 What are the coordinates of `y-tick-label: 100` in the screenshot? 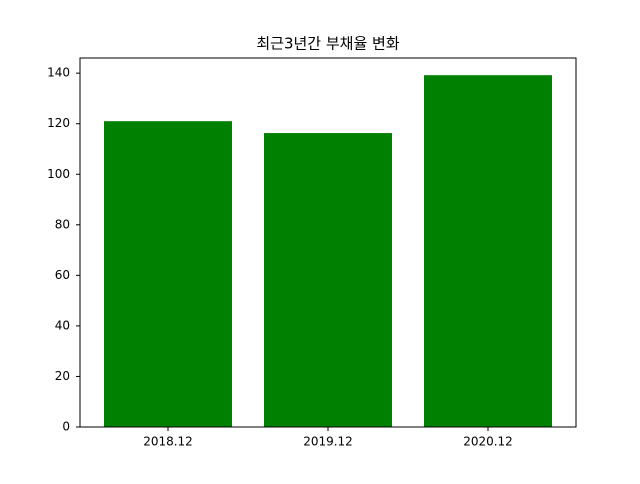 It's located at (58, 174).